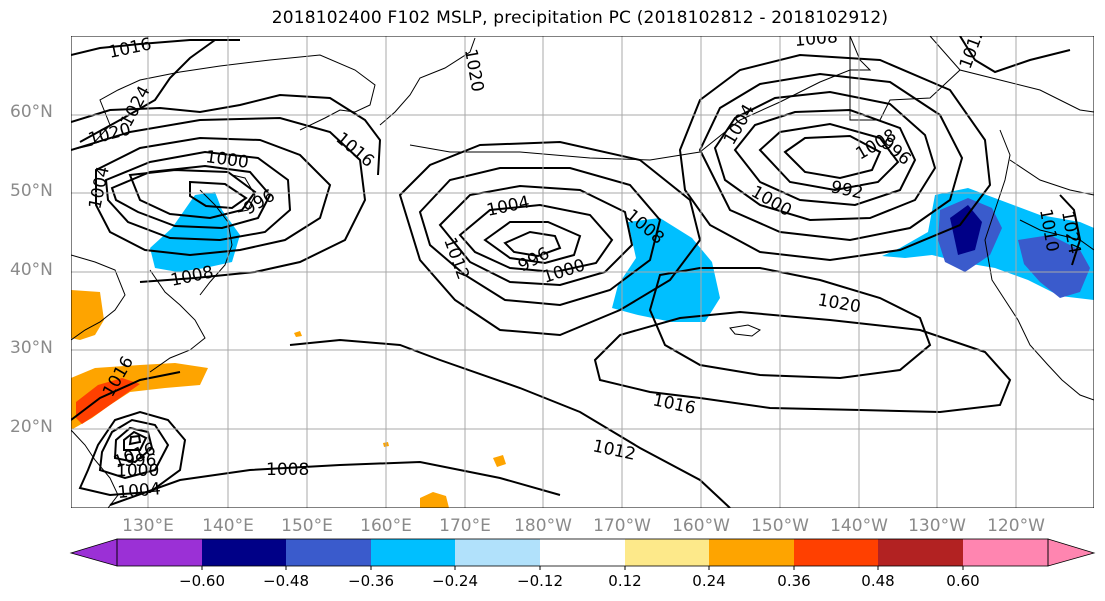 The width and height of the screenshot is (1105, 601). What do you see at coordinates (963, 581) in the screenshot?
I see `colorbar-tick: 0.60` at bounding box center [963, 581].